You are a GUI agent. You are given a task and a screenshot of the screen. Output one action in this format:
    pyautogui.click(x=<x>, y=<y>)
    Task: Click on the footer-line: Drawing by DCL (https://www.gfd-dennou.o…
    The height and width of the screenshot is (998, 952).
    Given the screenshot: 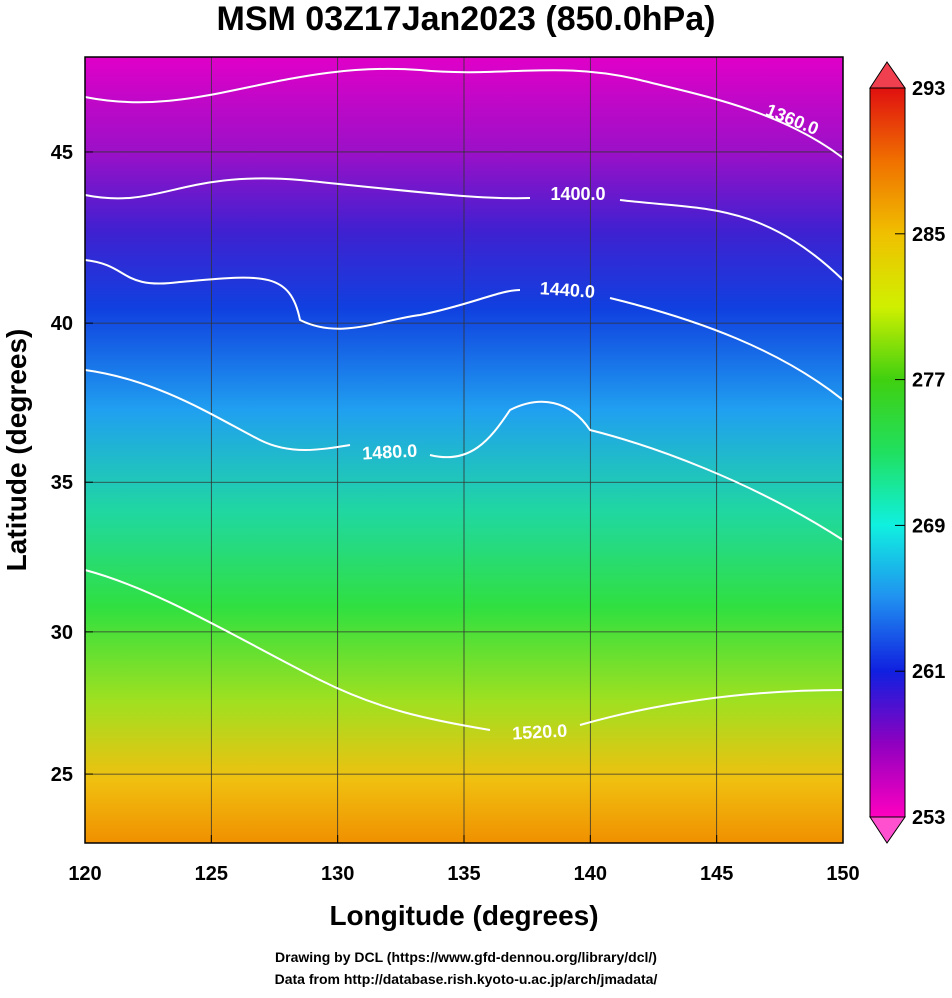 What is the action you would take?
    pyautogui.click(x=466, y=957)
    